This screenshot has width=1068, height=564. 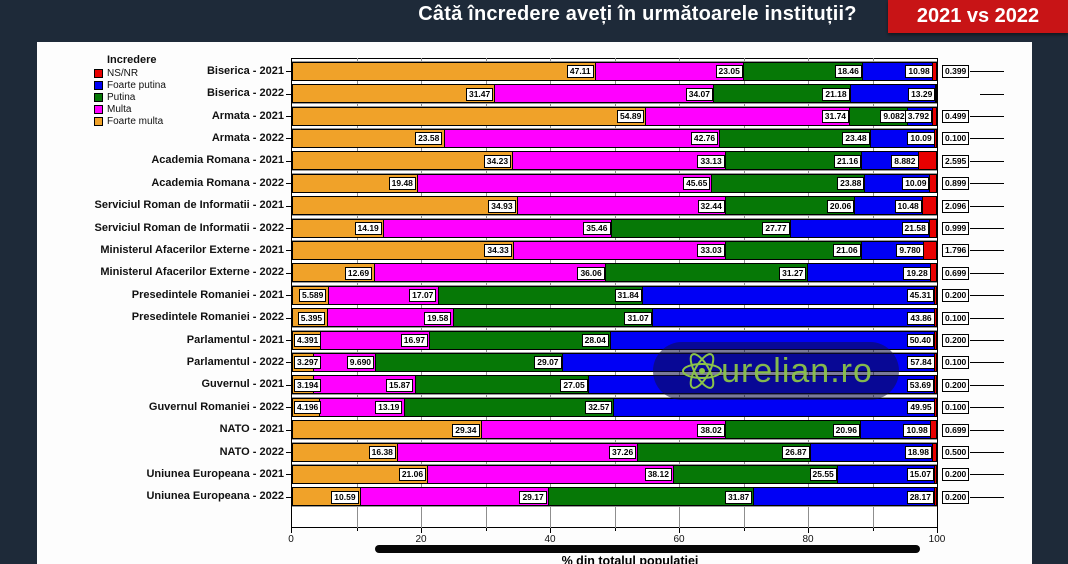 I want to click on ns-value-box: 0.399, so click(x=956, y=72).